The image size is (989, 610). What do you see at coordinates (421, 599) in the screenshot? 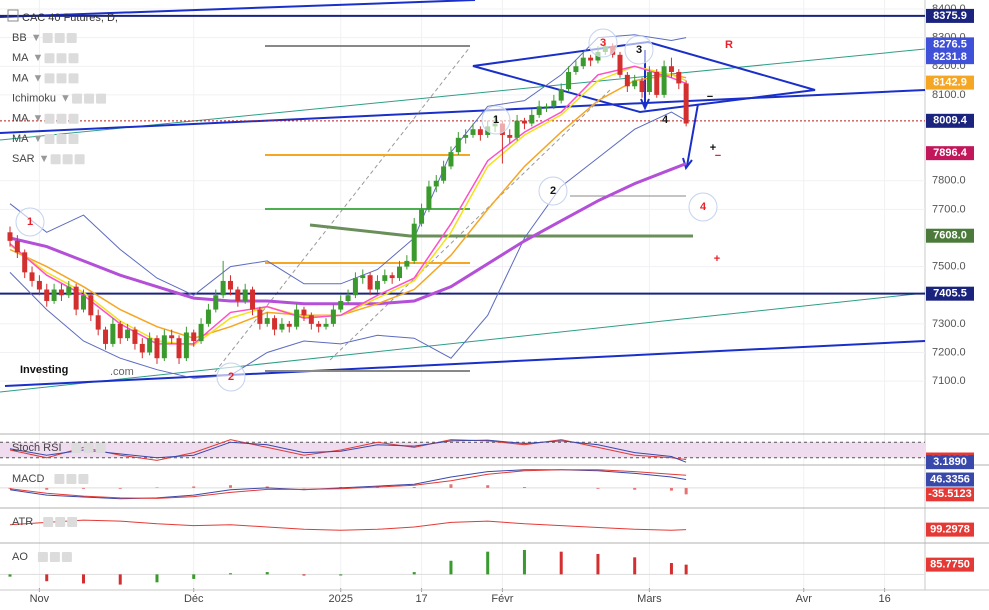
I see `x-tick-label: 17` at bounding box center [421, 599].